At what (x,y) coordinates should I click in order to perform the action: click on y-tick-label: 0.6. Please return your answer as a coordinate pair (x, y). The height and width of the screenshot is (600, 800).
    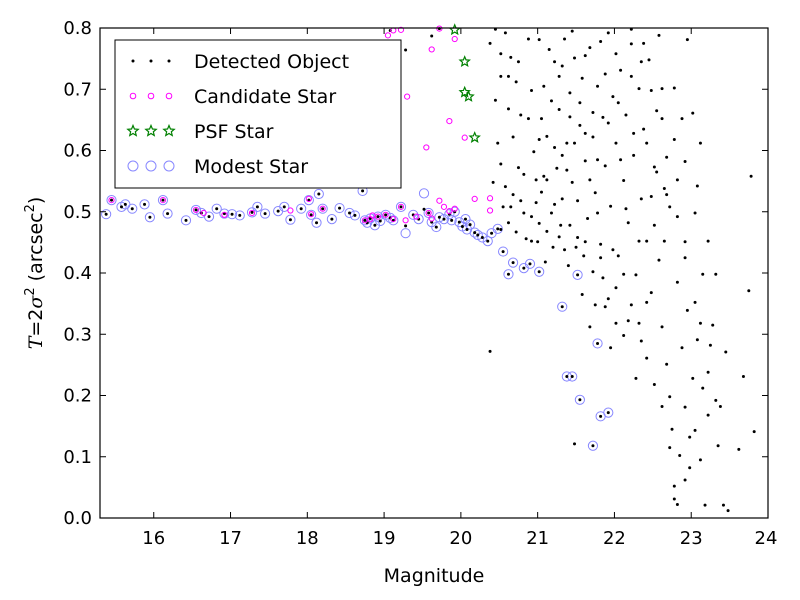
    Looking at the image, I should click on (77, 151).